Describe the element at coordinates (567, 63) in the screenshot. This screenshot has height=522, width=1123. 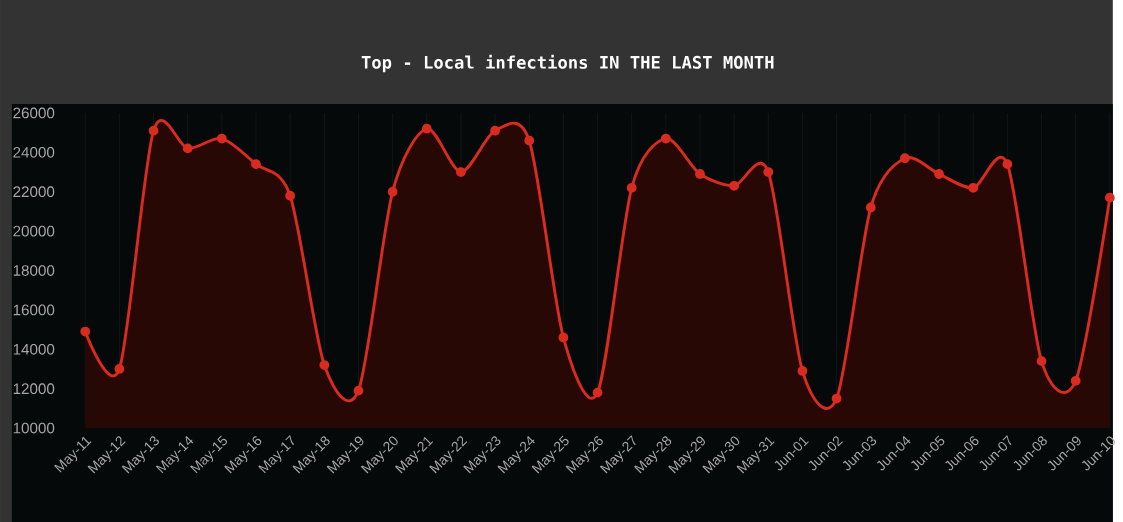
I see `chart-title: Top - Local infections IN THE LAST MONTH` at that location.